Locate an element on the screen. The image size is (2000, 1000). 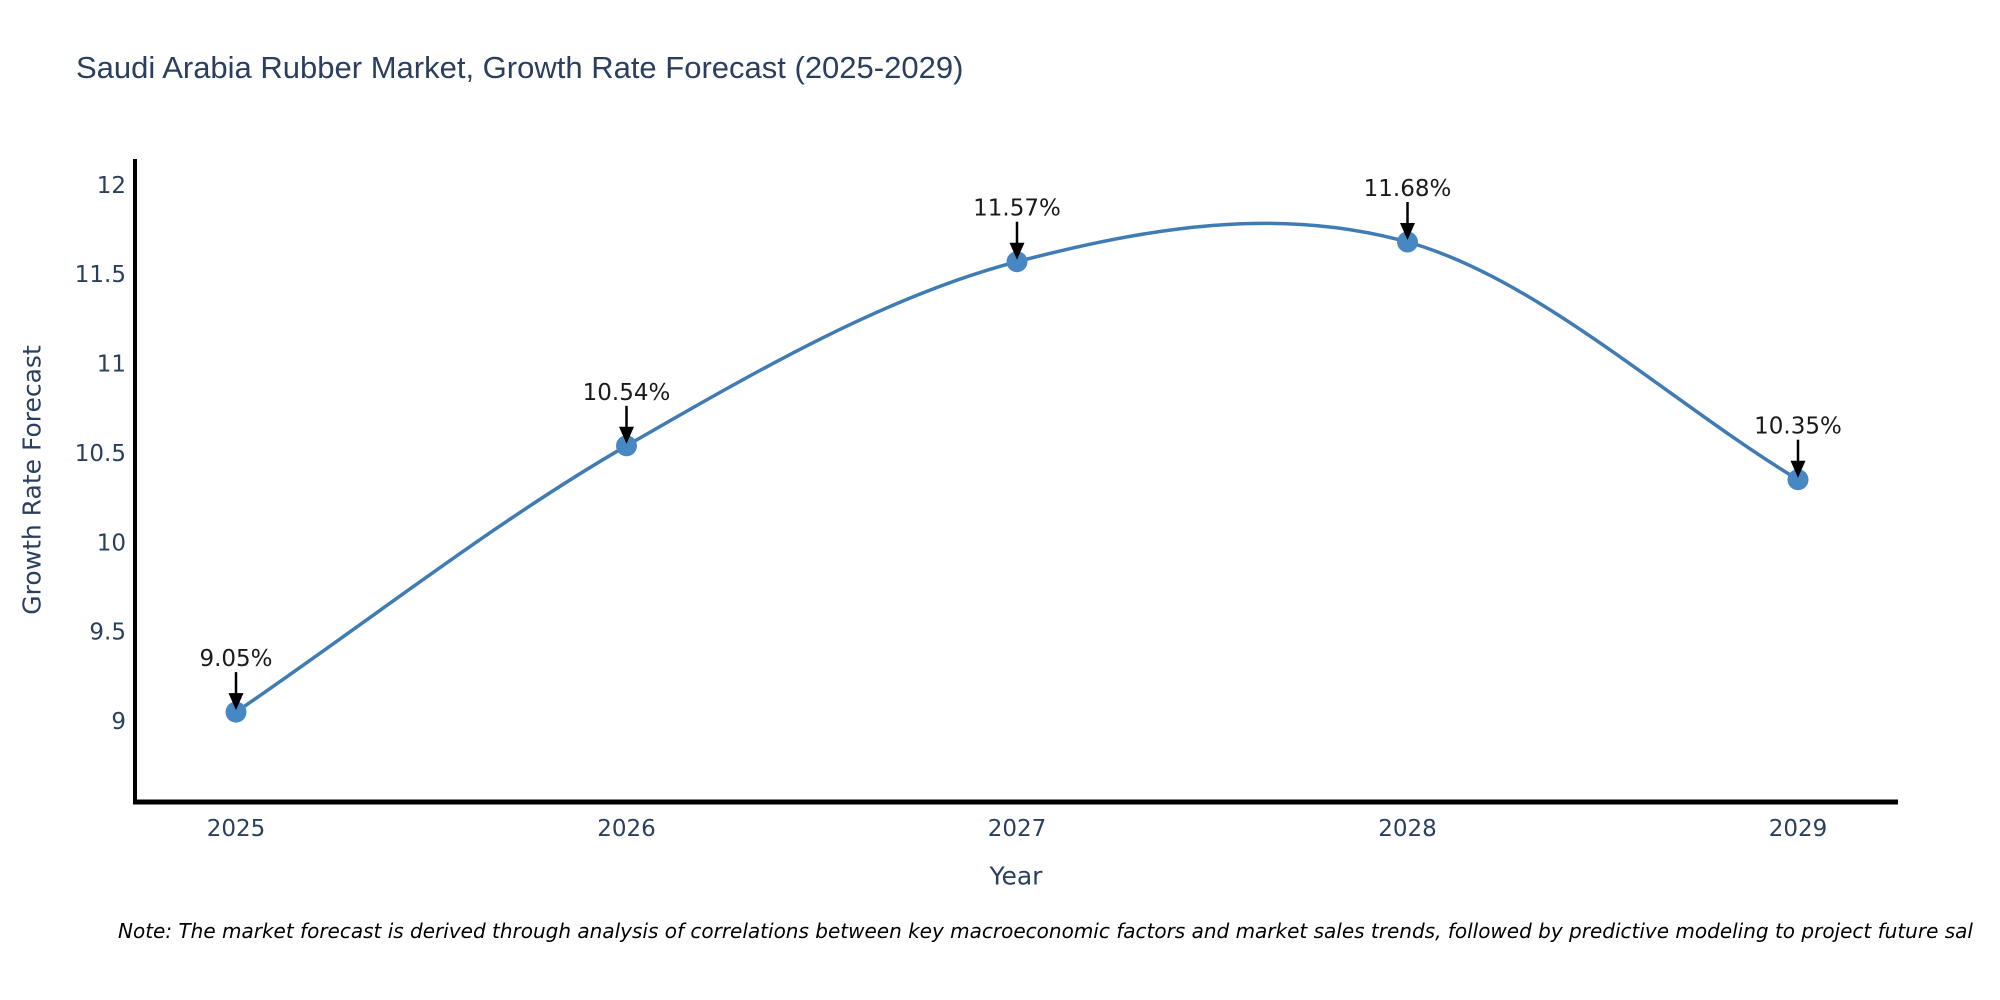
x-axis-title: Year is located at coordinates (1016, 876).